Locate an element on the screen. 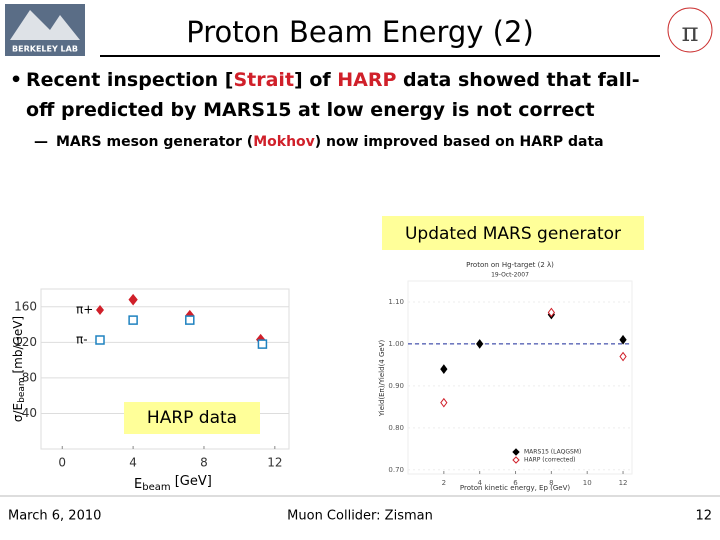 The image size is (720, 540). logo-right-glyph: π is located at coordinates (689, 33).